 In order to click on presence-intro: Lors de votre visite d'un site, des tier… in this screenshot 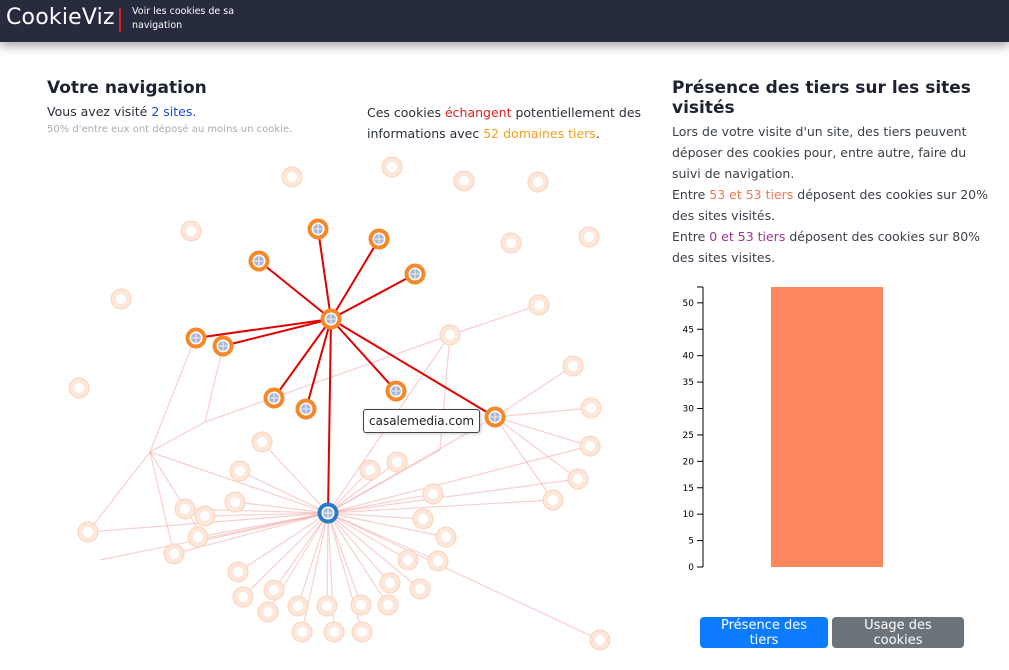, I will do `click(819, 152)`.